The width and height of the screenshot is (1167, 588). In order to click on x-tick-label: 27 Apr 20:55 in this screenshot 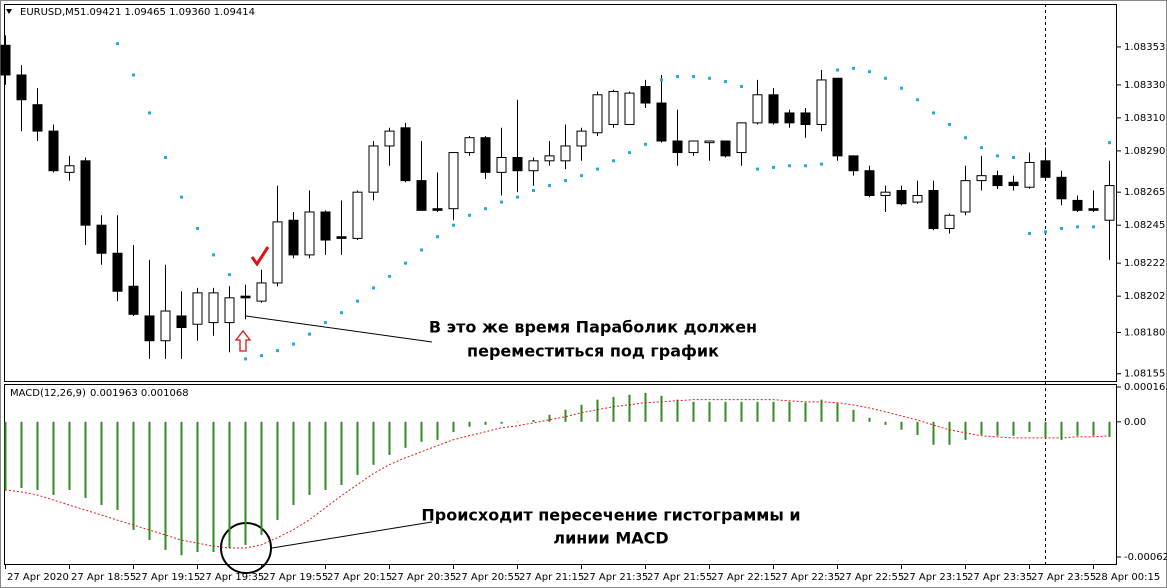, I will do `click(487, 577)`.